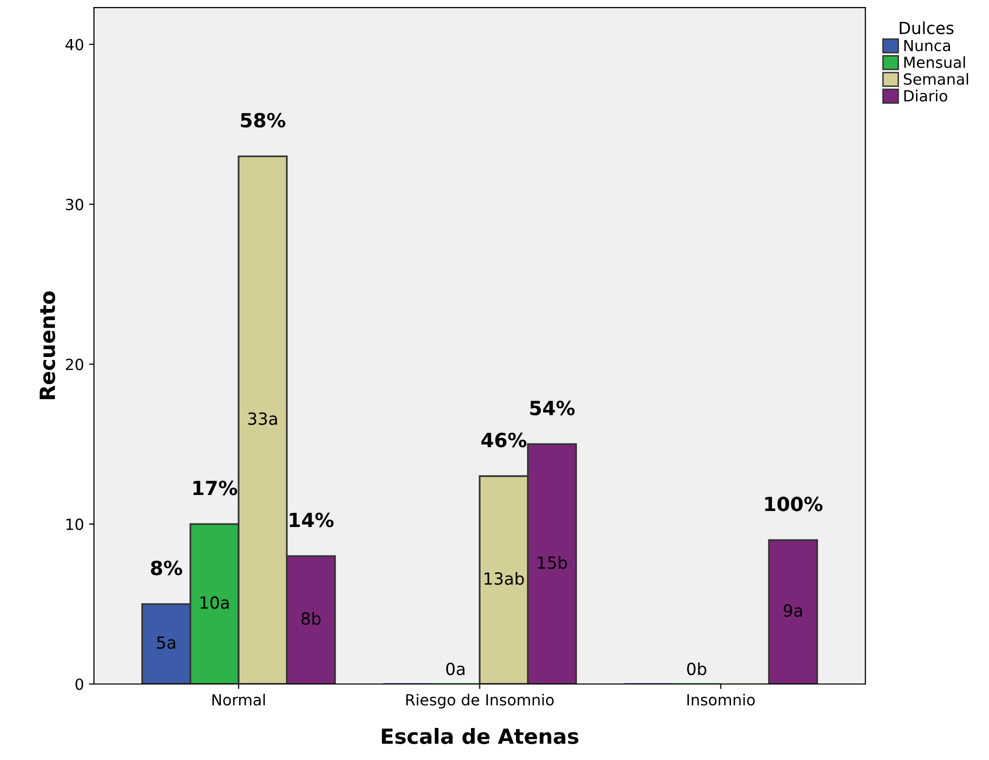 The height and width of the screenshot is (760, 989). What do you see at coordinates (263, 120) in the screenshot?
I see `annotation: 58%` at bounding box center [263, 120].